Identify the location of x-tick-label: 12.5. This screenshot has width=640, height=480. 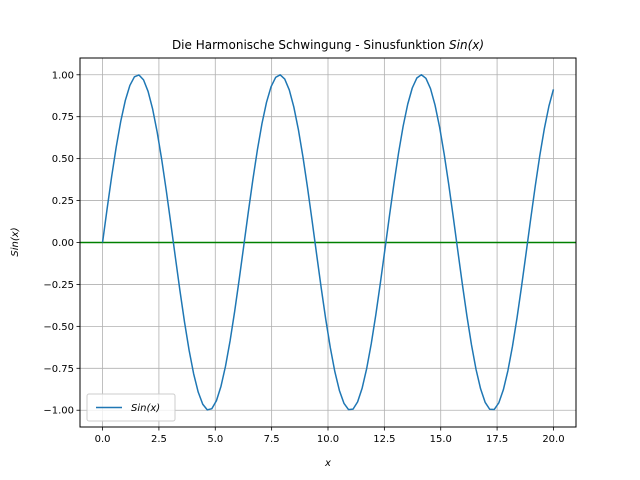
(384, 439).